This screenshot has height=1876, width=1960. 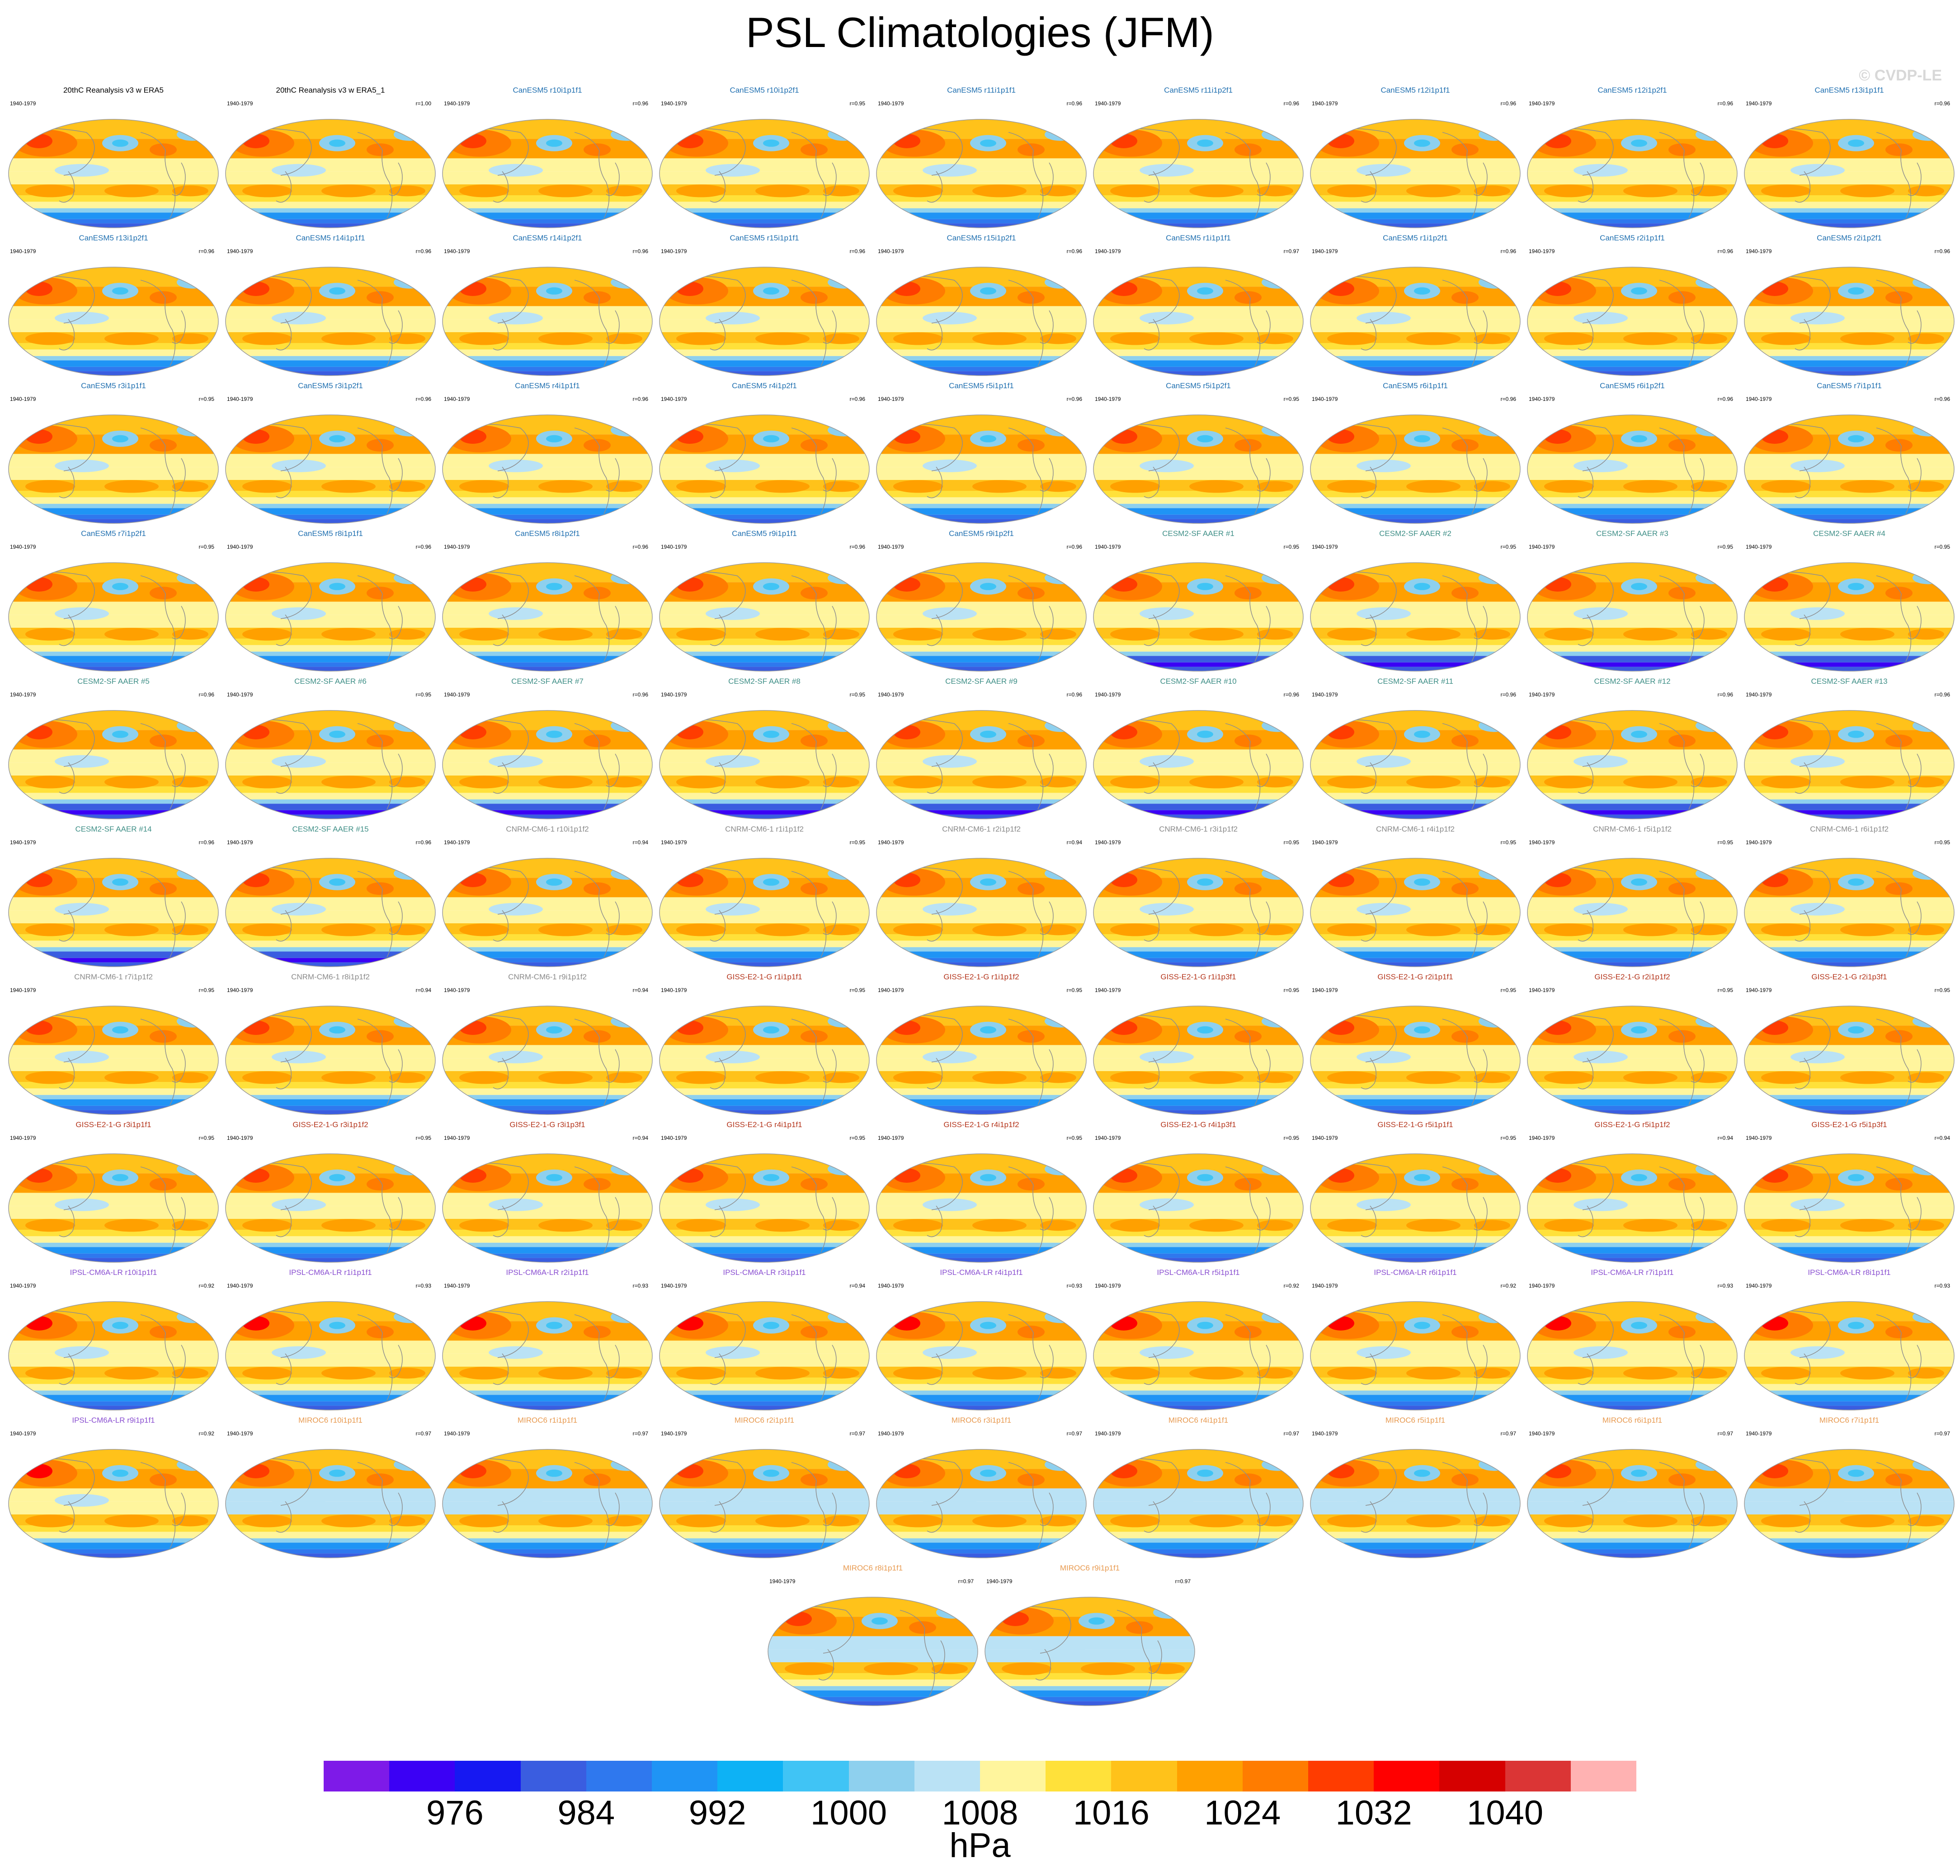 What do you see at coordinates (330, 455) in the screenshot?
I see `map-panel: CanESM5 r3i1p2f1 1940-1979 r=0.96` at bounding box center [330, 455].